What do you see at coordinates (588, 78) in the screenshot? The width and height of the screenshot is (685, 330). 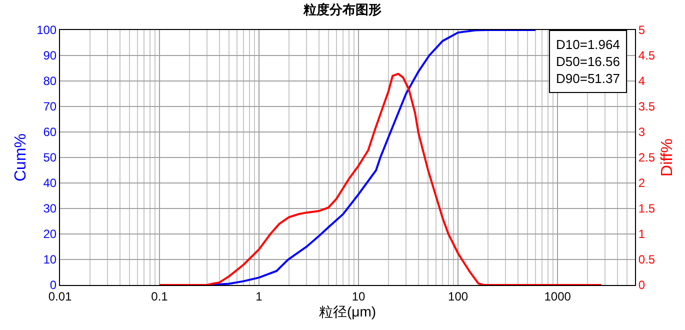 I see `annotation: D90=51.37` at bounding box center [588, 78].